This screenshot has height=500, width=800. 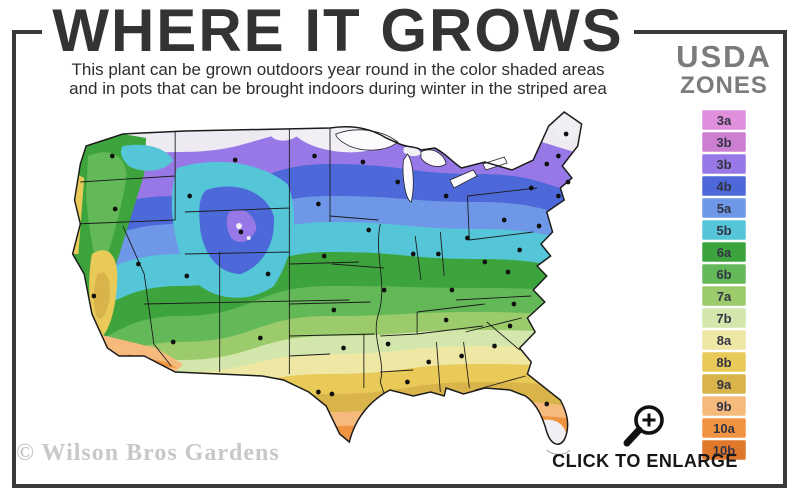 I want to click on legend-zone-chip: 9b, so click(x=724, y=406).